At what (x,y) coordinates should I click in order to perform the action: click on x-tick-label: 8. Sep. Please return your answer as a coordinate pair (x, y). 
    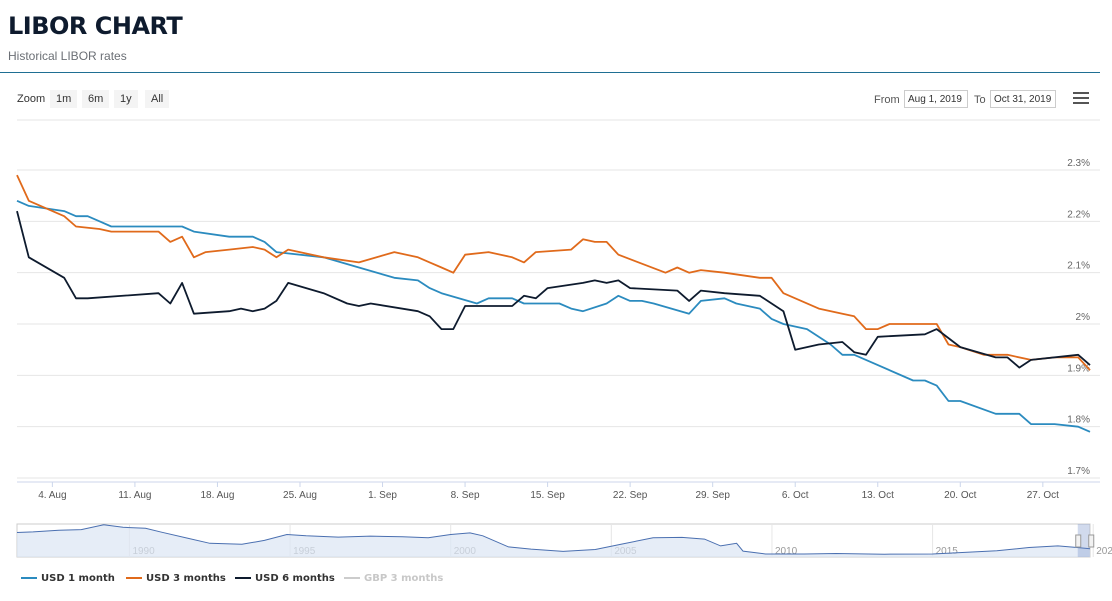
    Looking at the image, I should click on (465, 495).